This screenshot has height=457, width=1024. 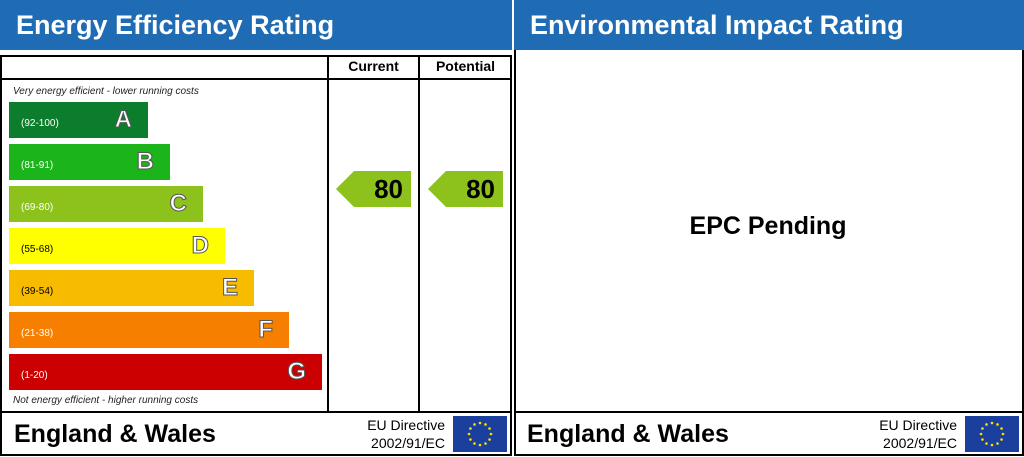 I want to click on band-letter: B, so click(x=145, y=162).